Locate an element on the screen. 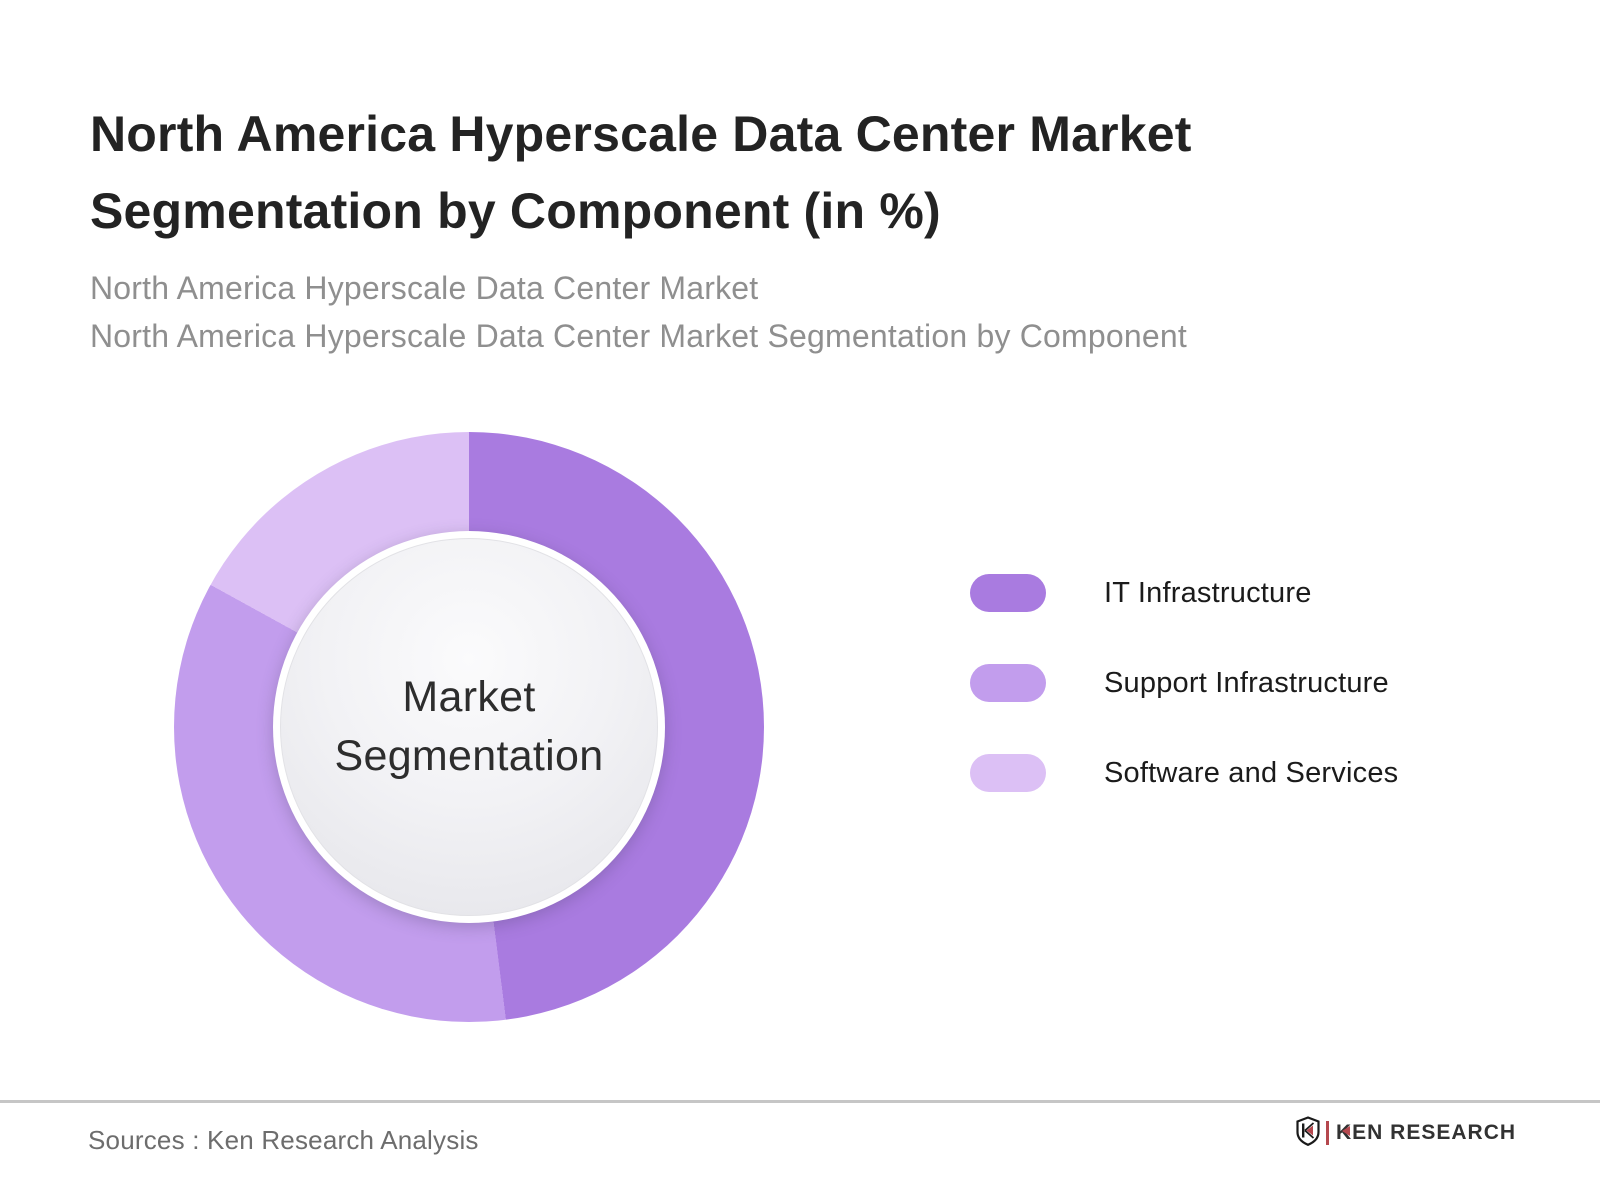  legend-swatch-support-infrastructure is located at coordinates (1008, 683).